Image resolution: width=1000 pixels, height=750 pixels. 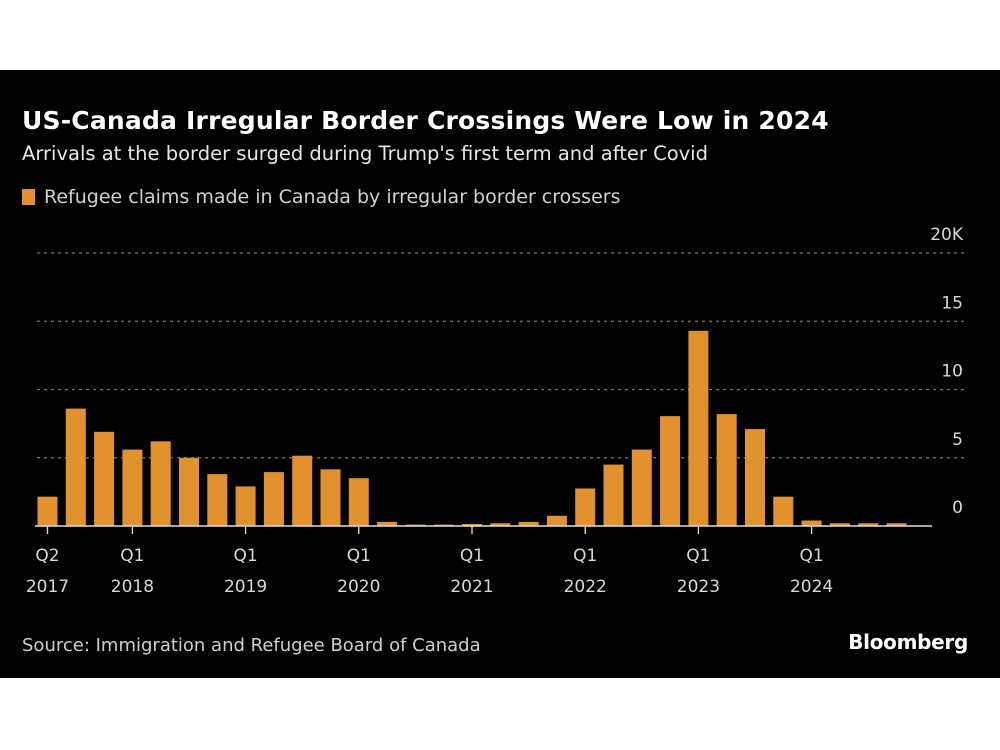 I want to click on x-tick-label-year: 2017, so click(x=47, y=587).